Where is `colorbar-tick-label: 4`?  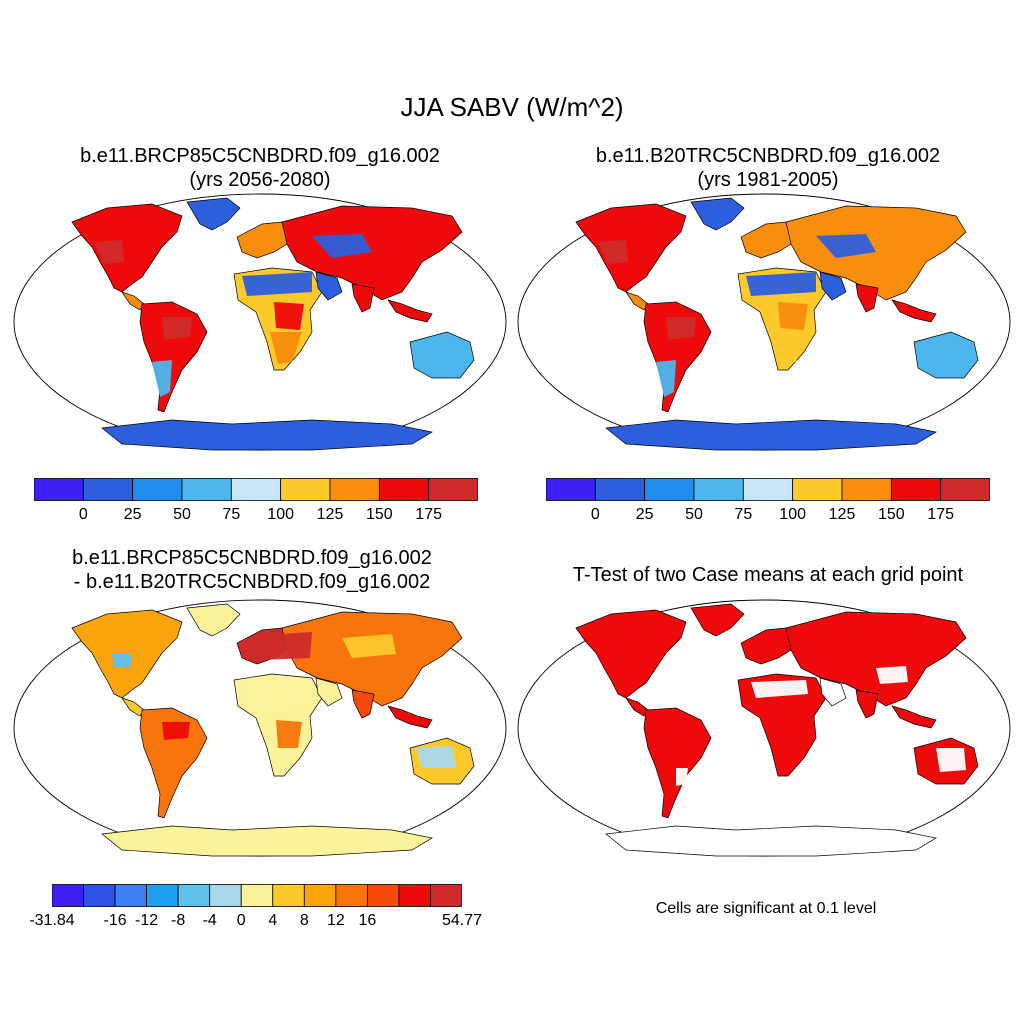 colorbar-tick-label: 4 is located at coordinates (273, 920).